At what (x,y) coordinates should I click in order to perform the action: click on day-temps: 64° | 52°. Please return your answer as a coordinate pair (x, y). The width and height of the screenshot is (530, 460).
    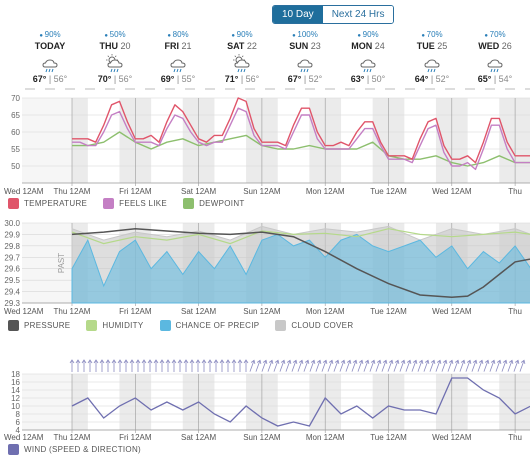
    Looking at the image, I should click on (432, 79).